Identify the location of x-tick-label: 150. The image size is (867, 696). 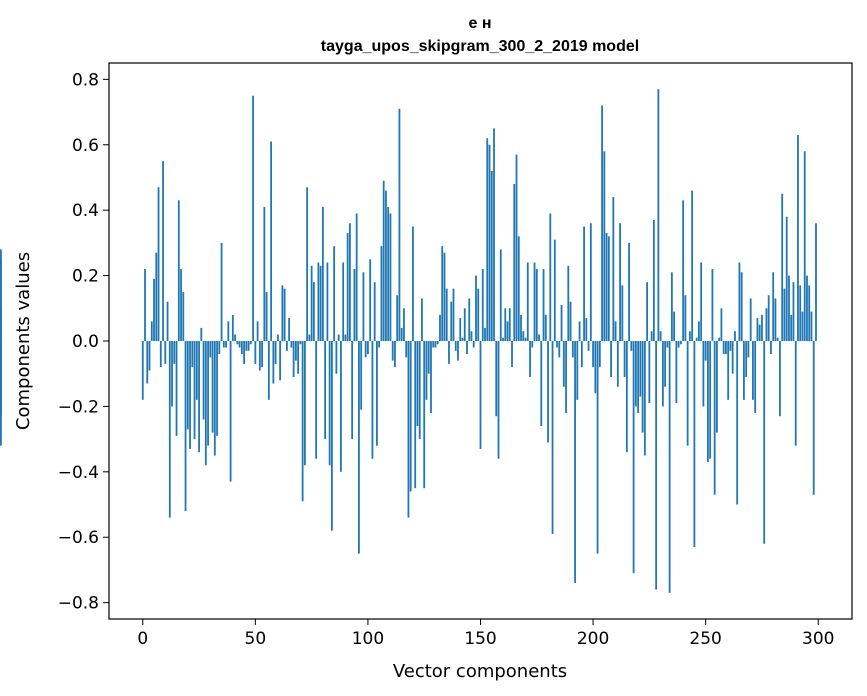
(480, 639).